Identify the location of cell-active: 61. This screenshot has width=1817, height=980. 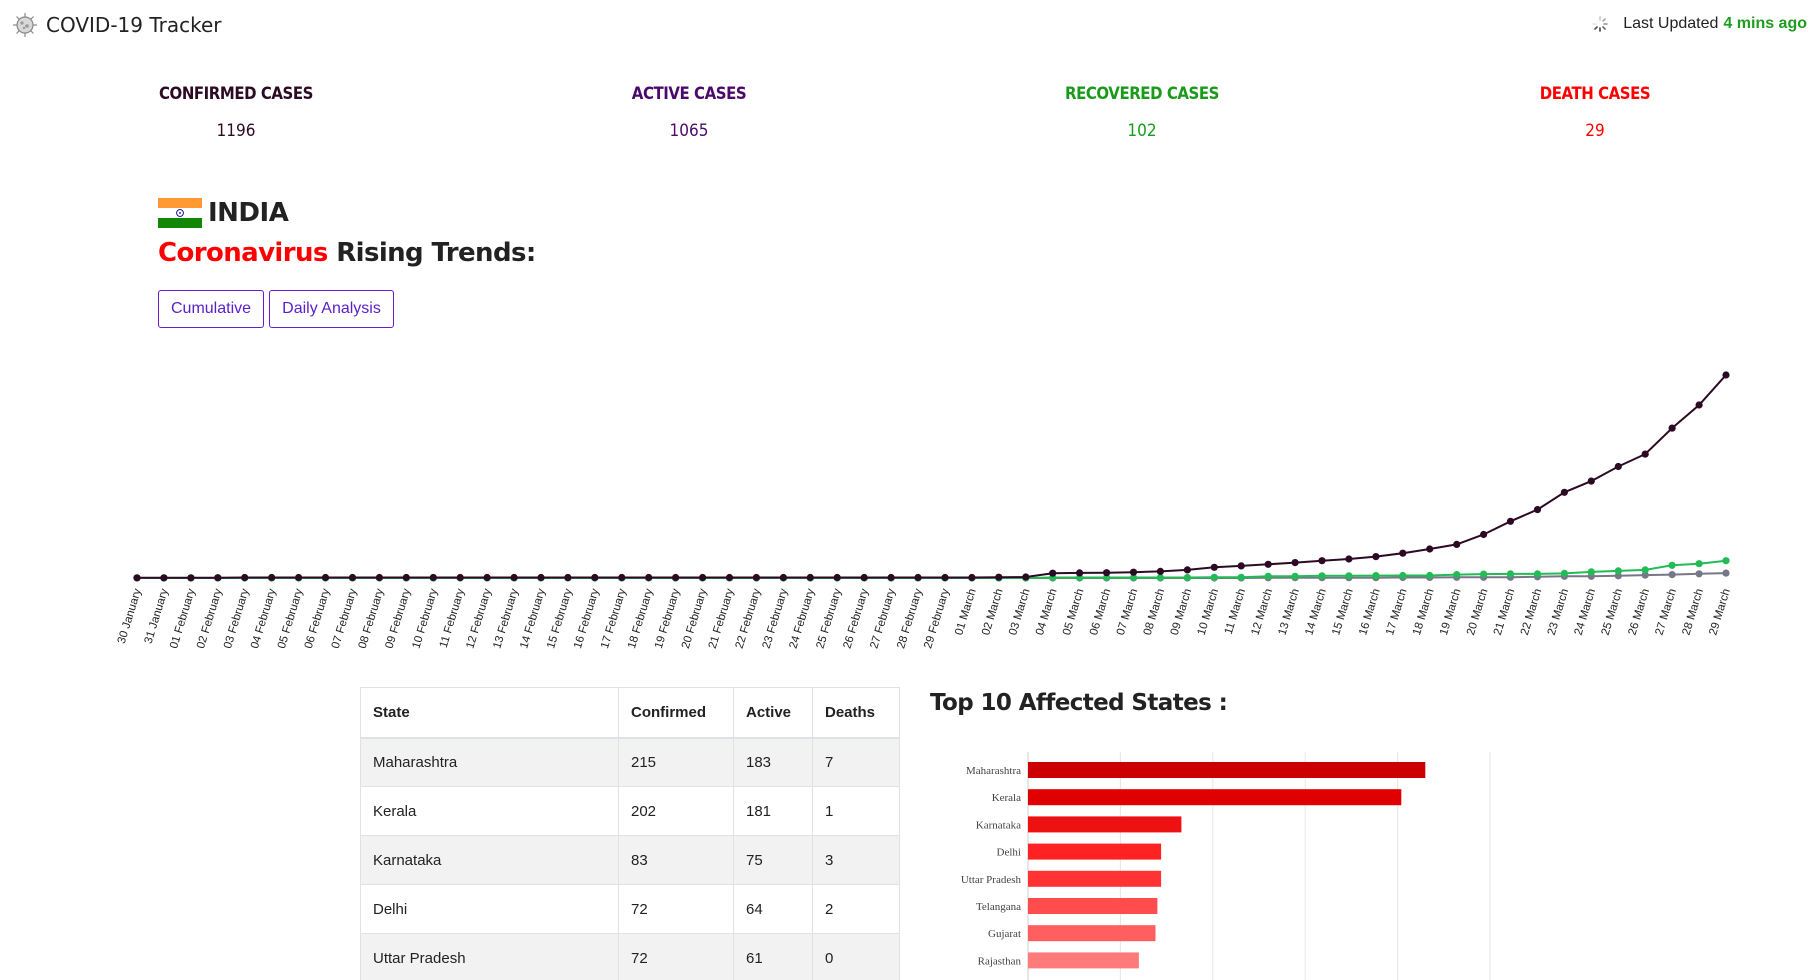
(773, 956).